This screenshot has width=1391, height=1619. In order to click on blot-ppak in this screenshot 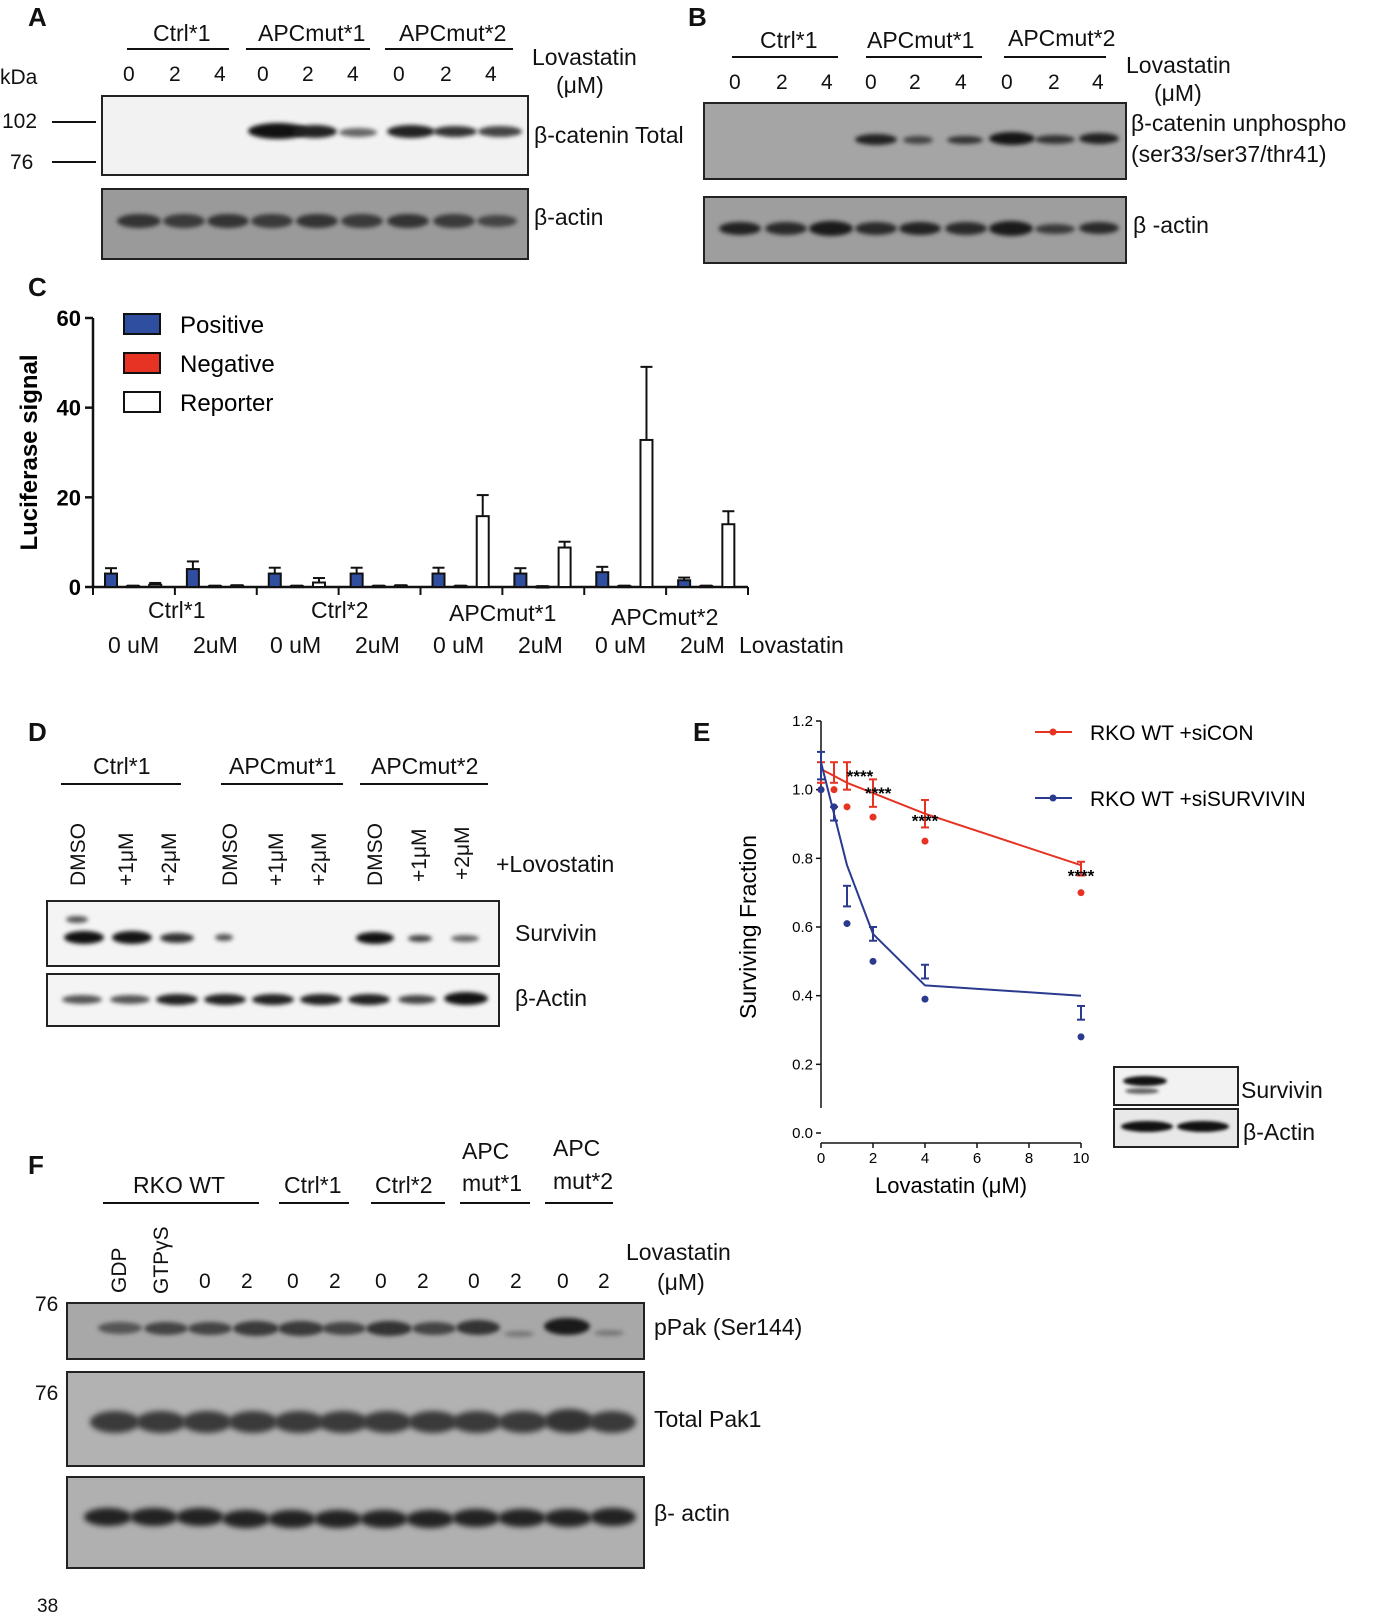, I will do `click(355, 1331)`.